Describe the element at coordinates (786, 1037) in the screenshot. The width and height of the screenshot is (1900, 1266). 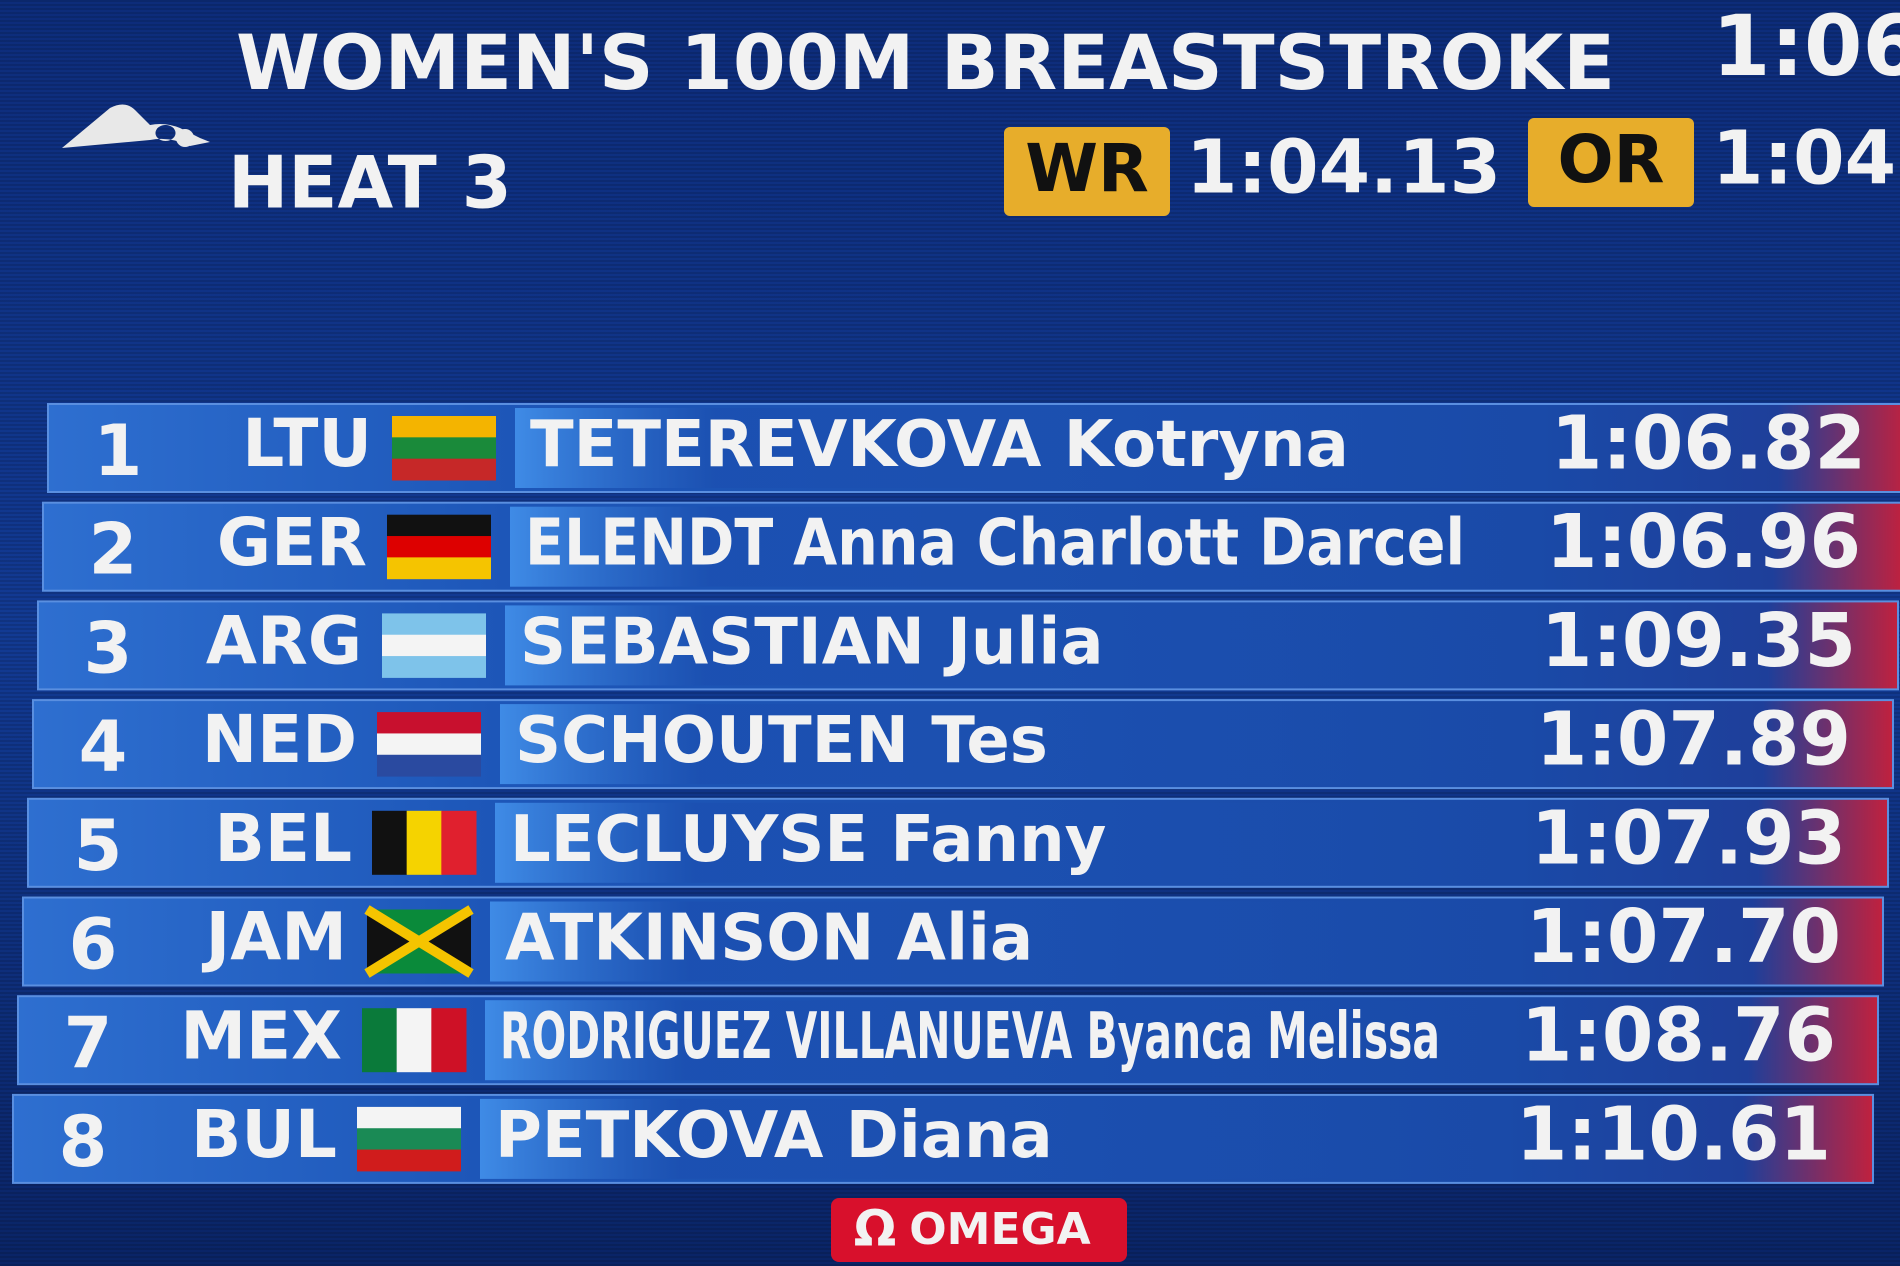
I see `surname: RODRIGUEZ VILLANUEVA` at that location.